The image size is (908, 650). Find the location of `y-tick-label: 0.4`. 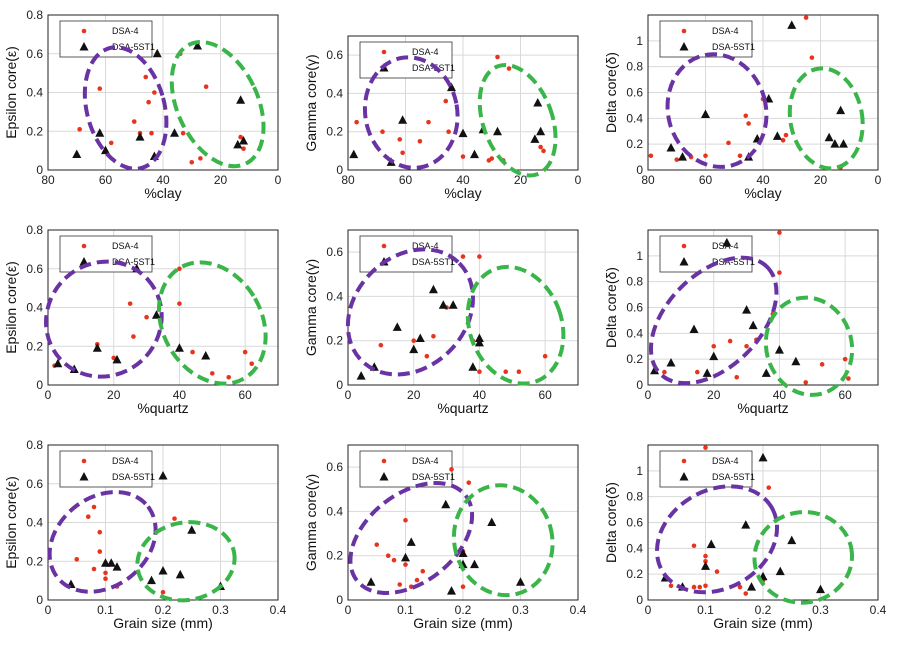

y-tick-label: 0.4 is located at coordinates (634, 118).